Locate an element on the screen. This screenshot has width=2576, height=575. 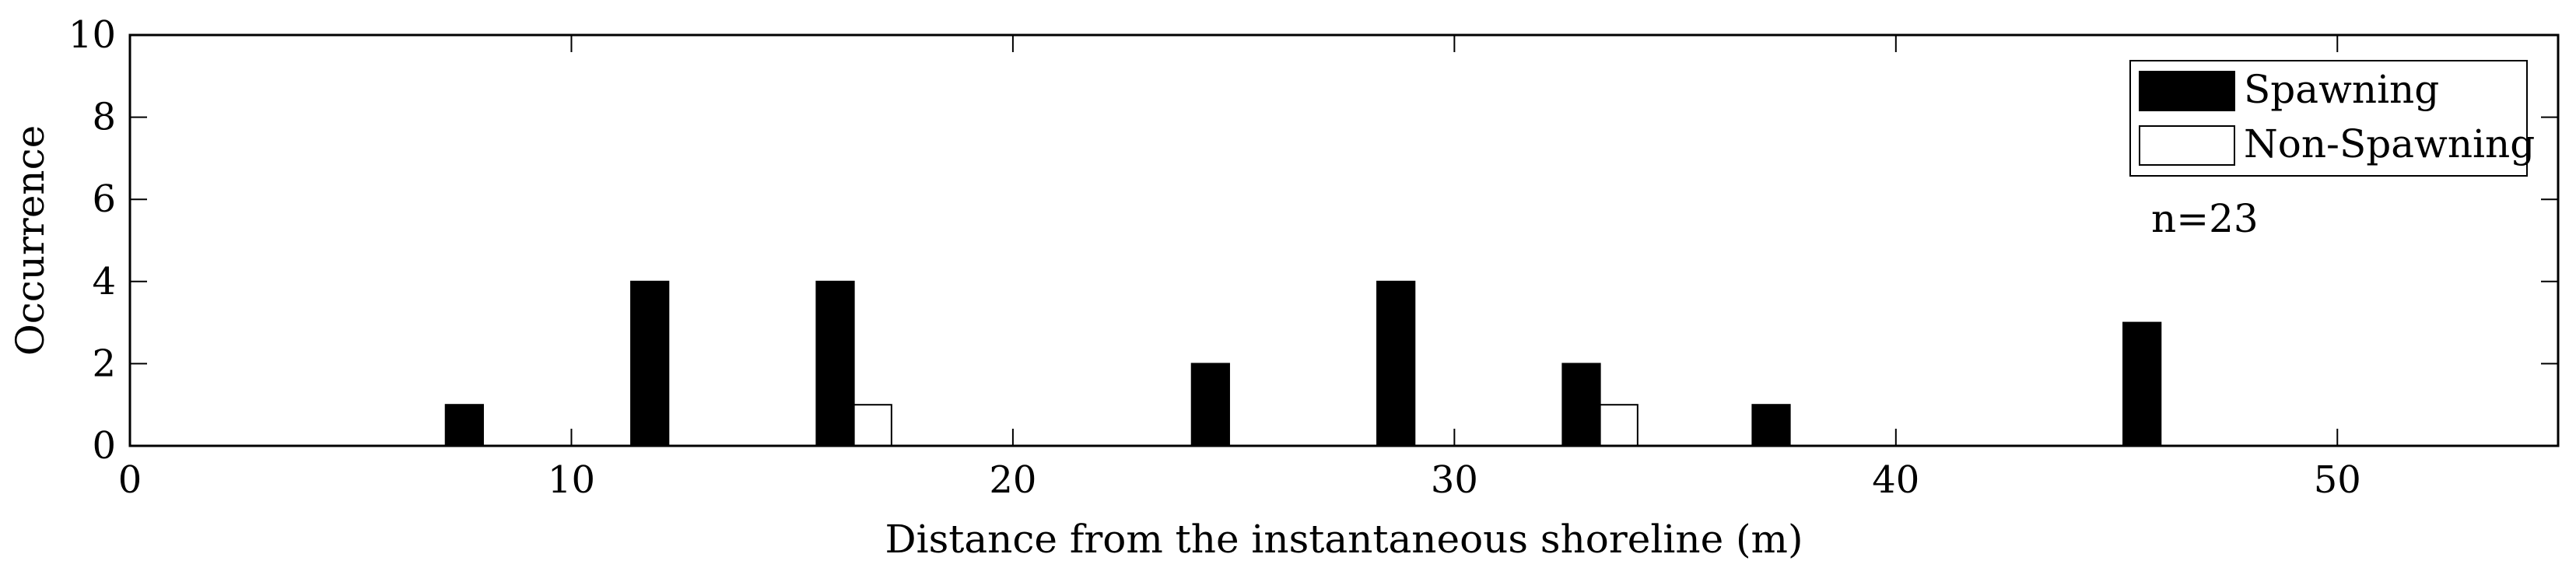
x-tick-label-30: 30 is located at coordinates (1454, 480).